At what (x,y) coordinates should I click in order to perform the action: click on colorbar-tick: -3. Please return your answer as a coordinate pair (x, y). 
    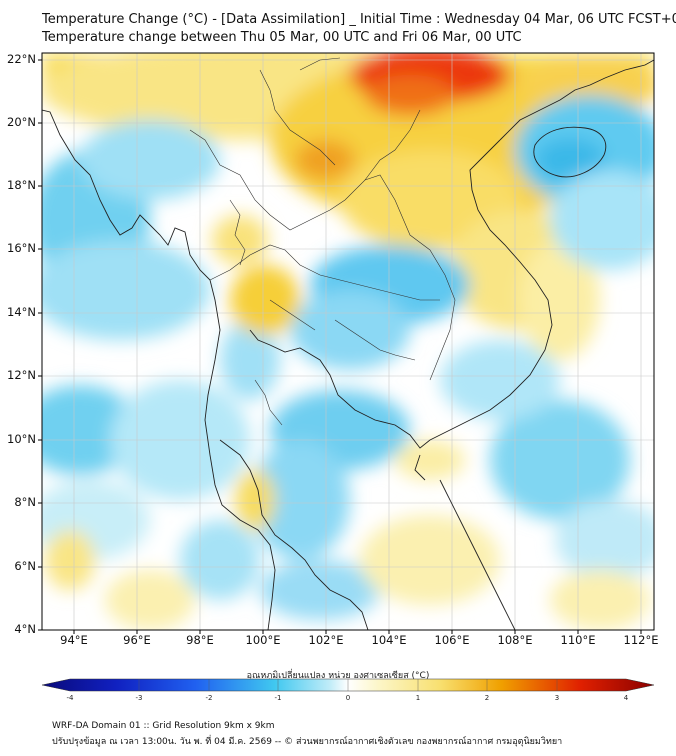
    Looking at the image, I should click on (139, 698).